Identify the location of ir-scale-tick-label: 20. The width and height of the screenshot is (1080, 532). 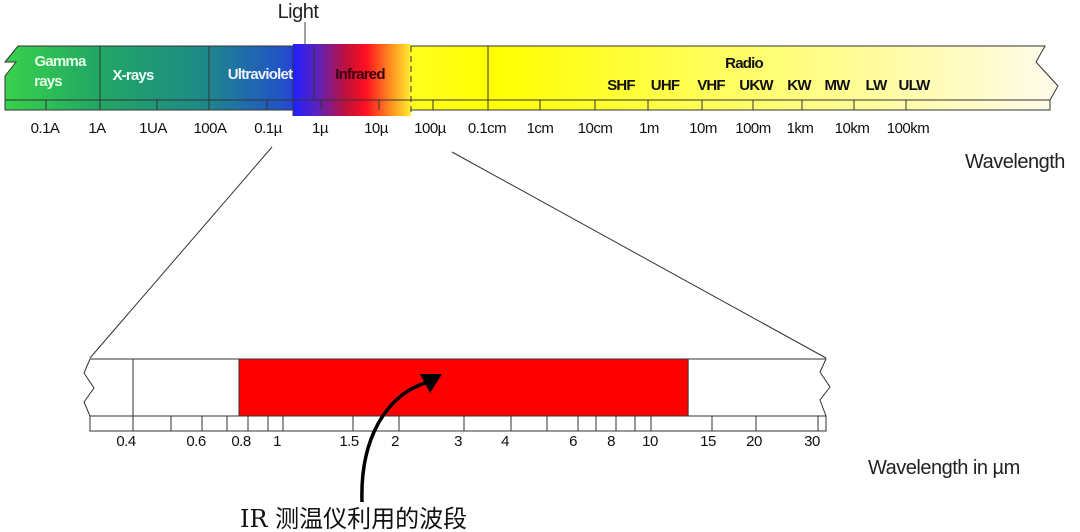
(754, 441).